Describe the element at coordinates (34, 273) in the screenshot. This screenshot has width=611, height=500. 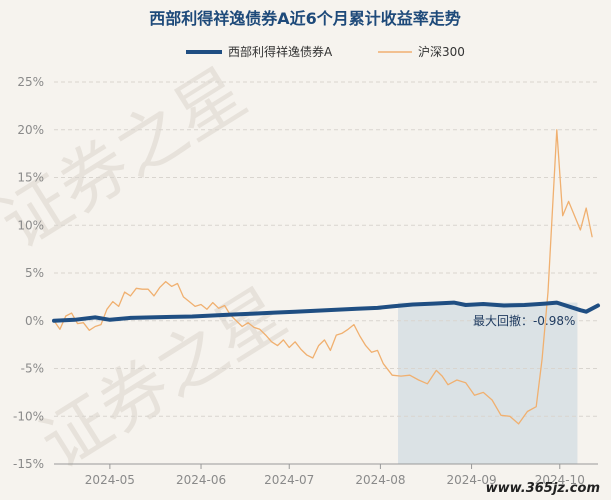
I see `y-tick-label-4: 5%` at that location.